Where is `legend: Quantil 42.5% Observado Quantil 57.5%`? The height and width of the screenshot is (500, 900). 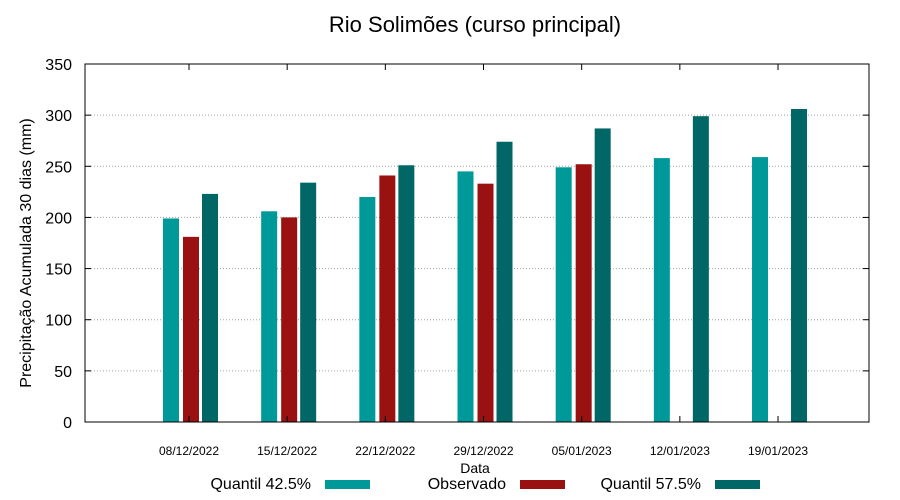
legend: Quantil 42.5% Observado Quantil 57.5% is located at coordinates (485, 484).